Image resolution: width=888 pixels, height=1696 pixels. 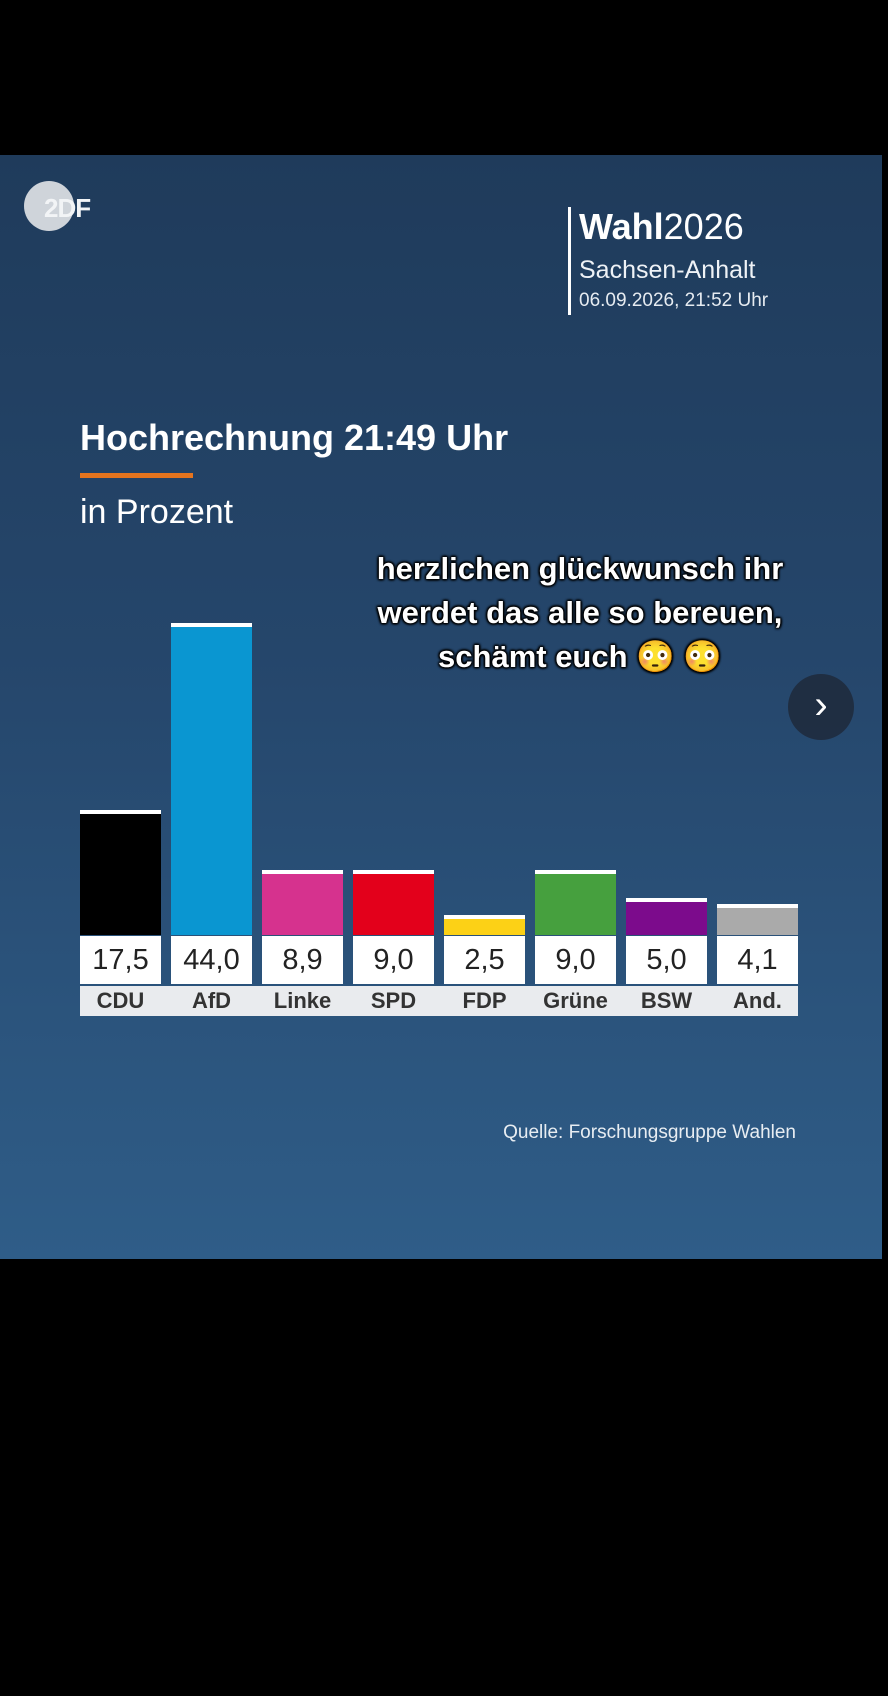 I want to click on zdf-logo: 2DF, so click(x=70, y=207).